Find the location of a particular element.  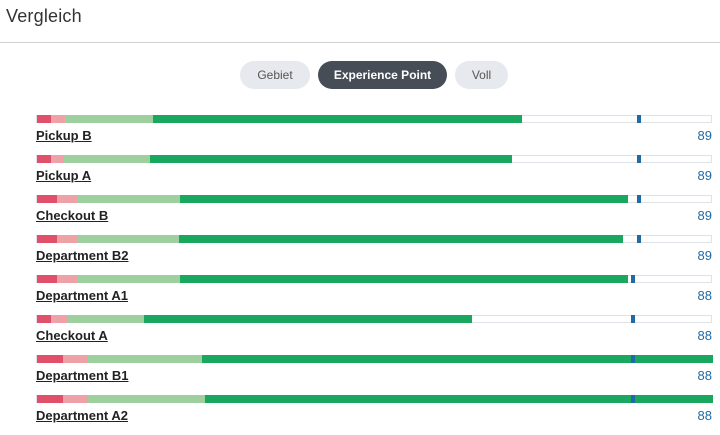

row-label-link: Checkout A is located at coordinates (72, 335).